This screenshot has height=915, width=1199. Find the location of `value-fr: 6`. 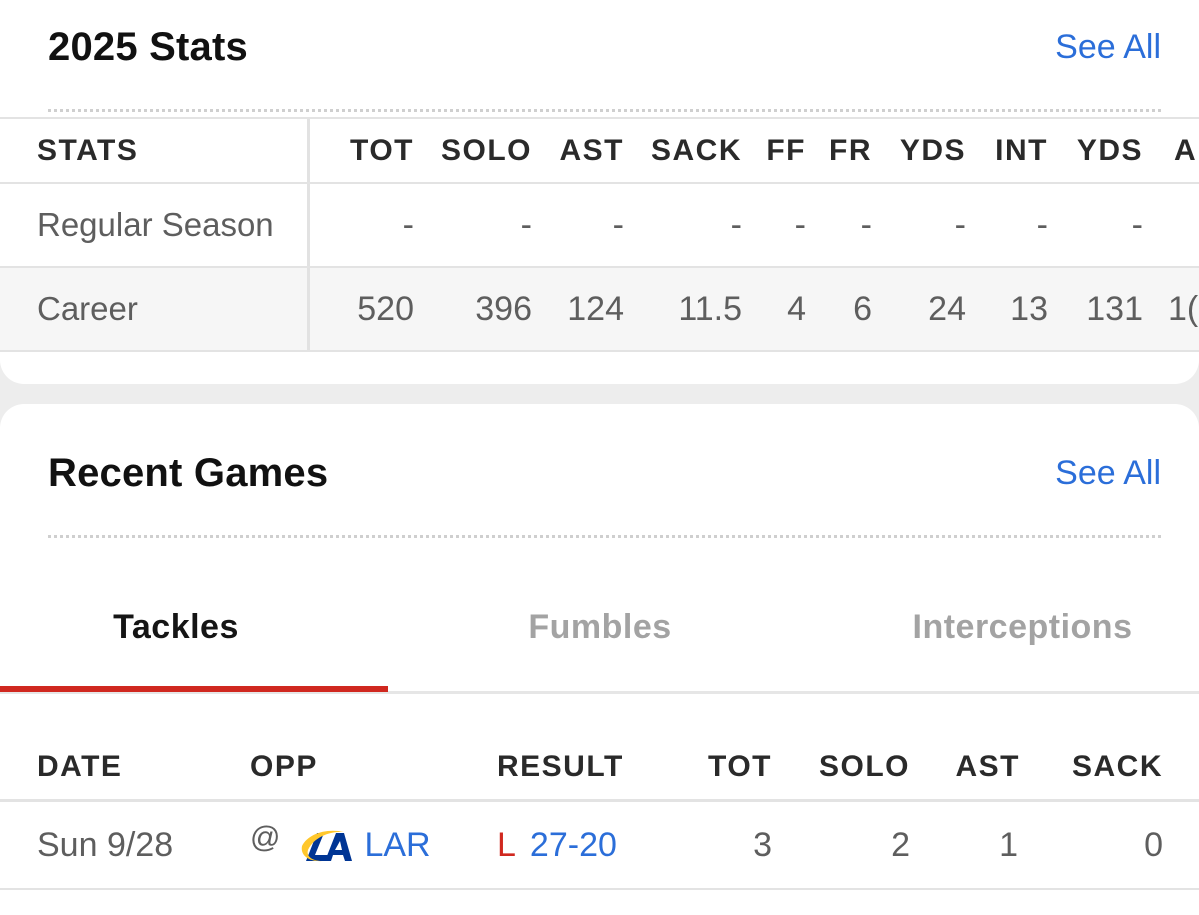

value-fr: 6 is located at coordinates (862, 308).